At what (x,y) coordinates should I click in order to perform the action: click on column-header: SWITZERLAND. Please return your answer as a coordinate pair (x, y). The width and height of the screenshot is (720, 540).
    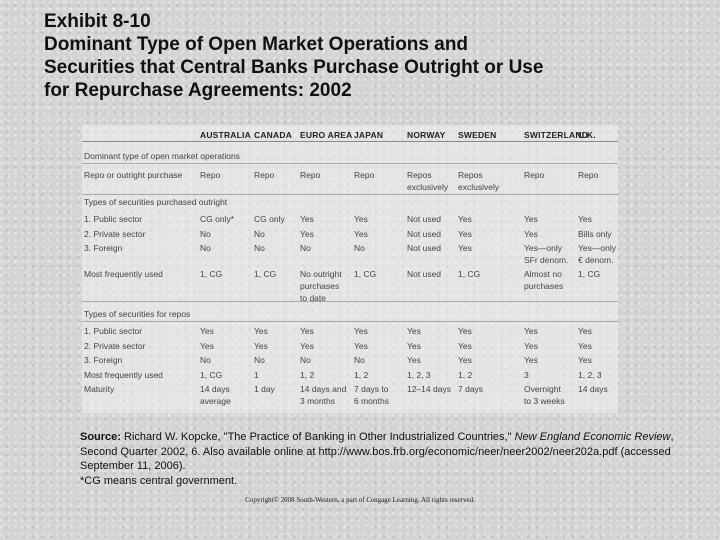
    Looking at the image, I should click on (556, 135).